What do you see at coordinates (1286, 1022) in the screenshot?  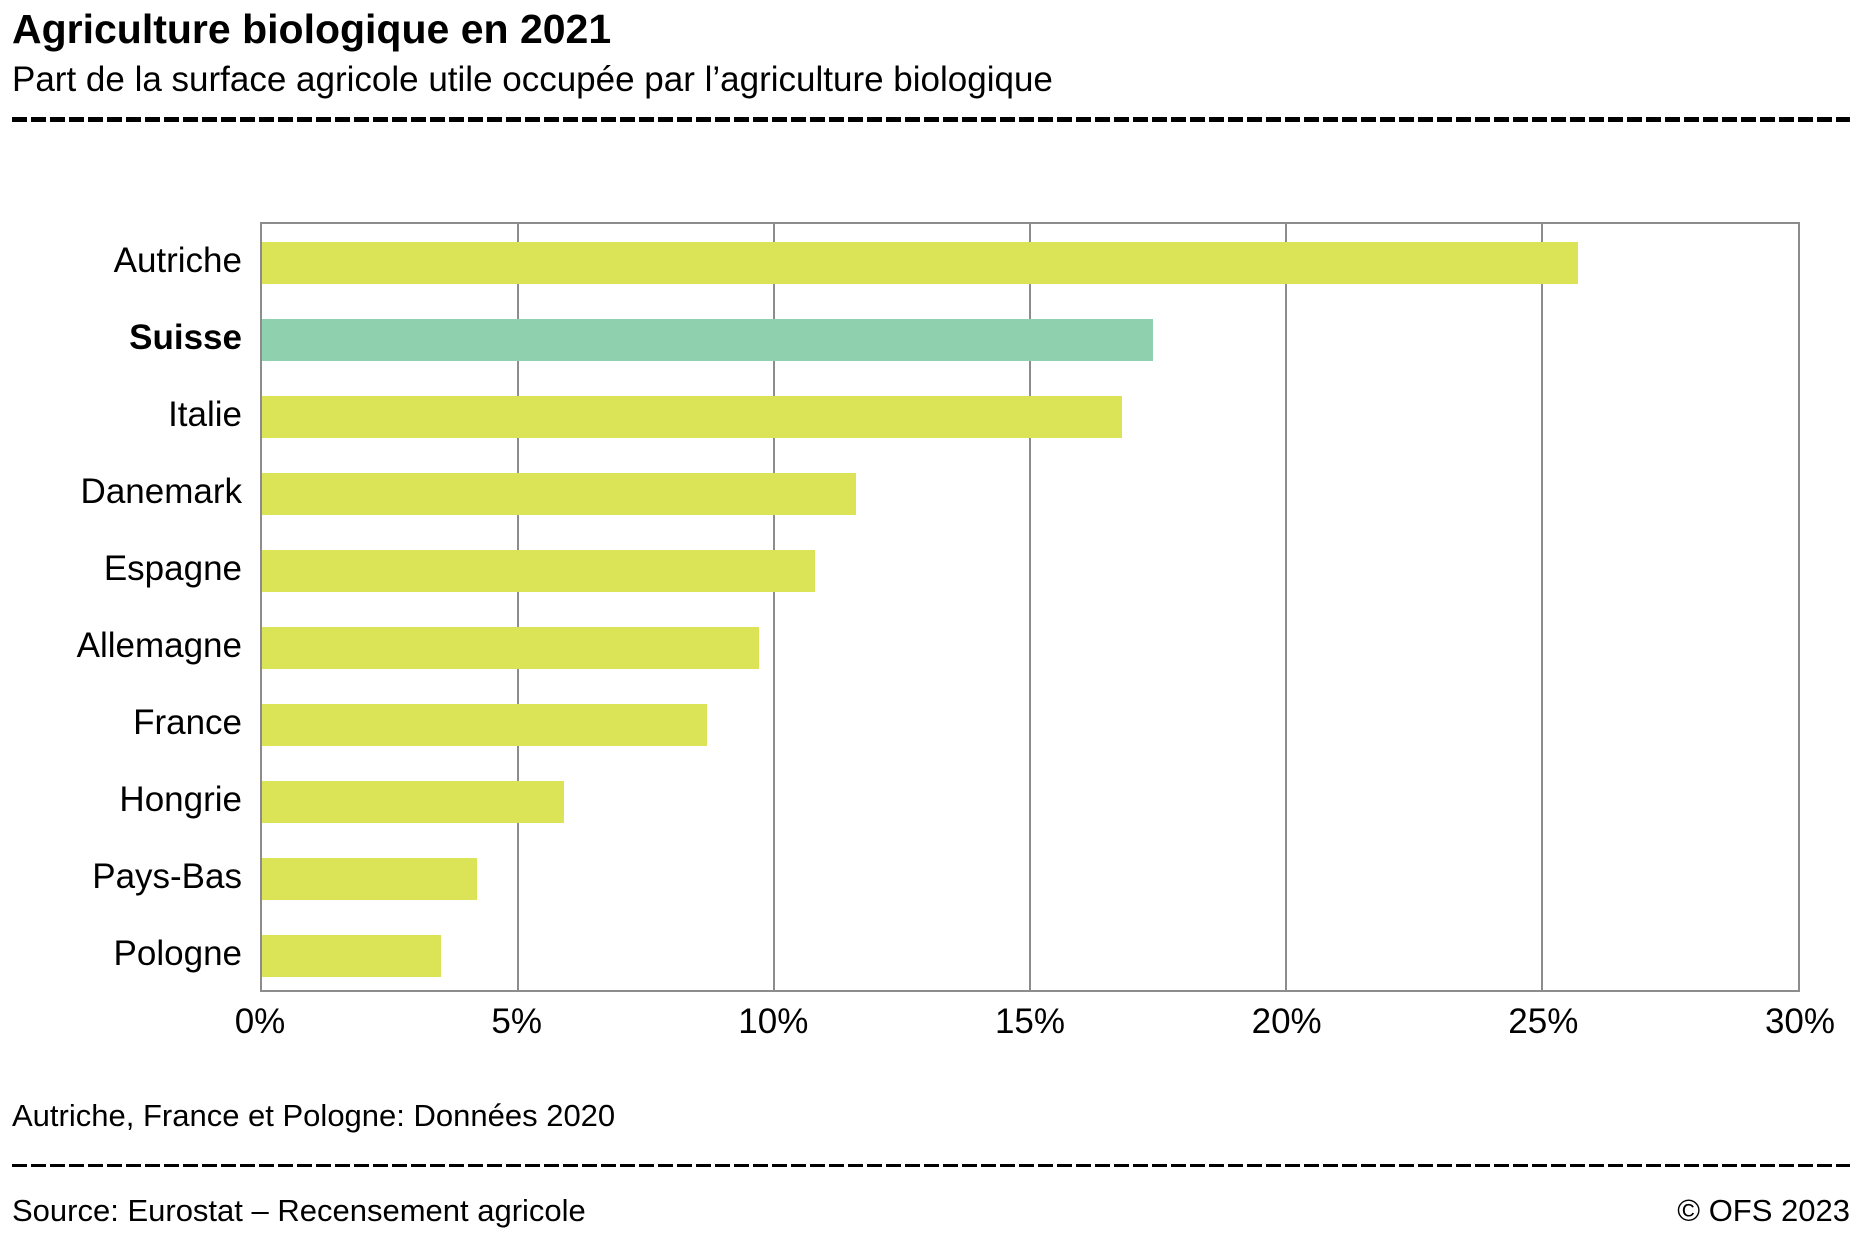 I see `x-tick-label: 20%` at bounding box center [1286, 1022].